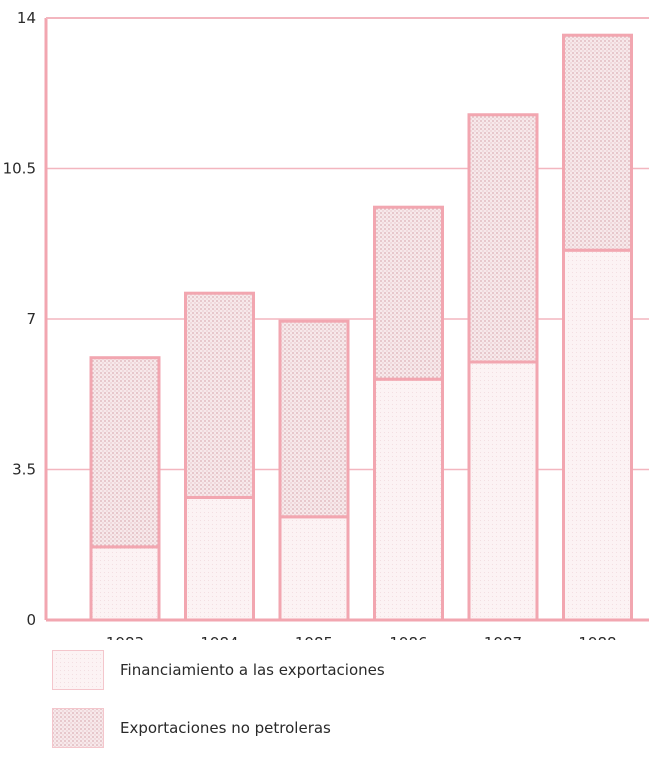 This screenshot has width=649, height=764. Describe the element at coordinates (361, 637) in the screenshot. I see `x-axis-tick-labels: 1983 1984 1985 1986 1987 1988` at that location.